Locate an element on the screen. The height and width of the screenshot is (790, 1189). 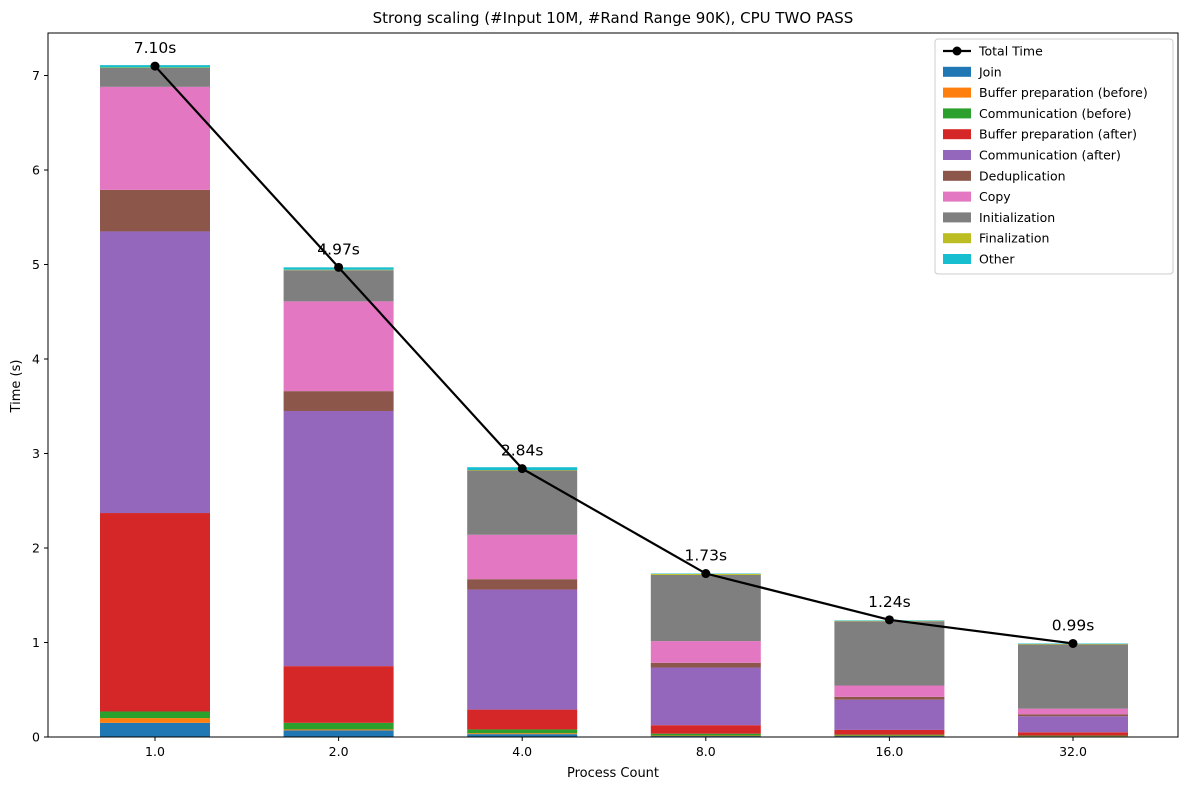
y-tick-label: 1 is located at coordinates (36, 642).